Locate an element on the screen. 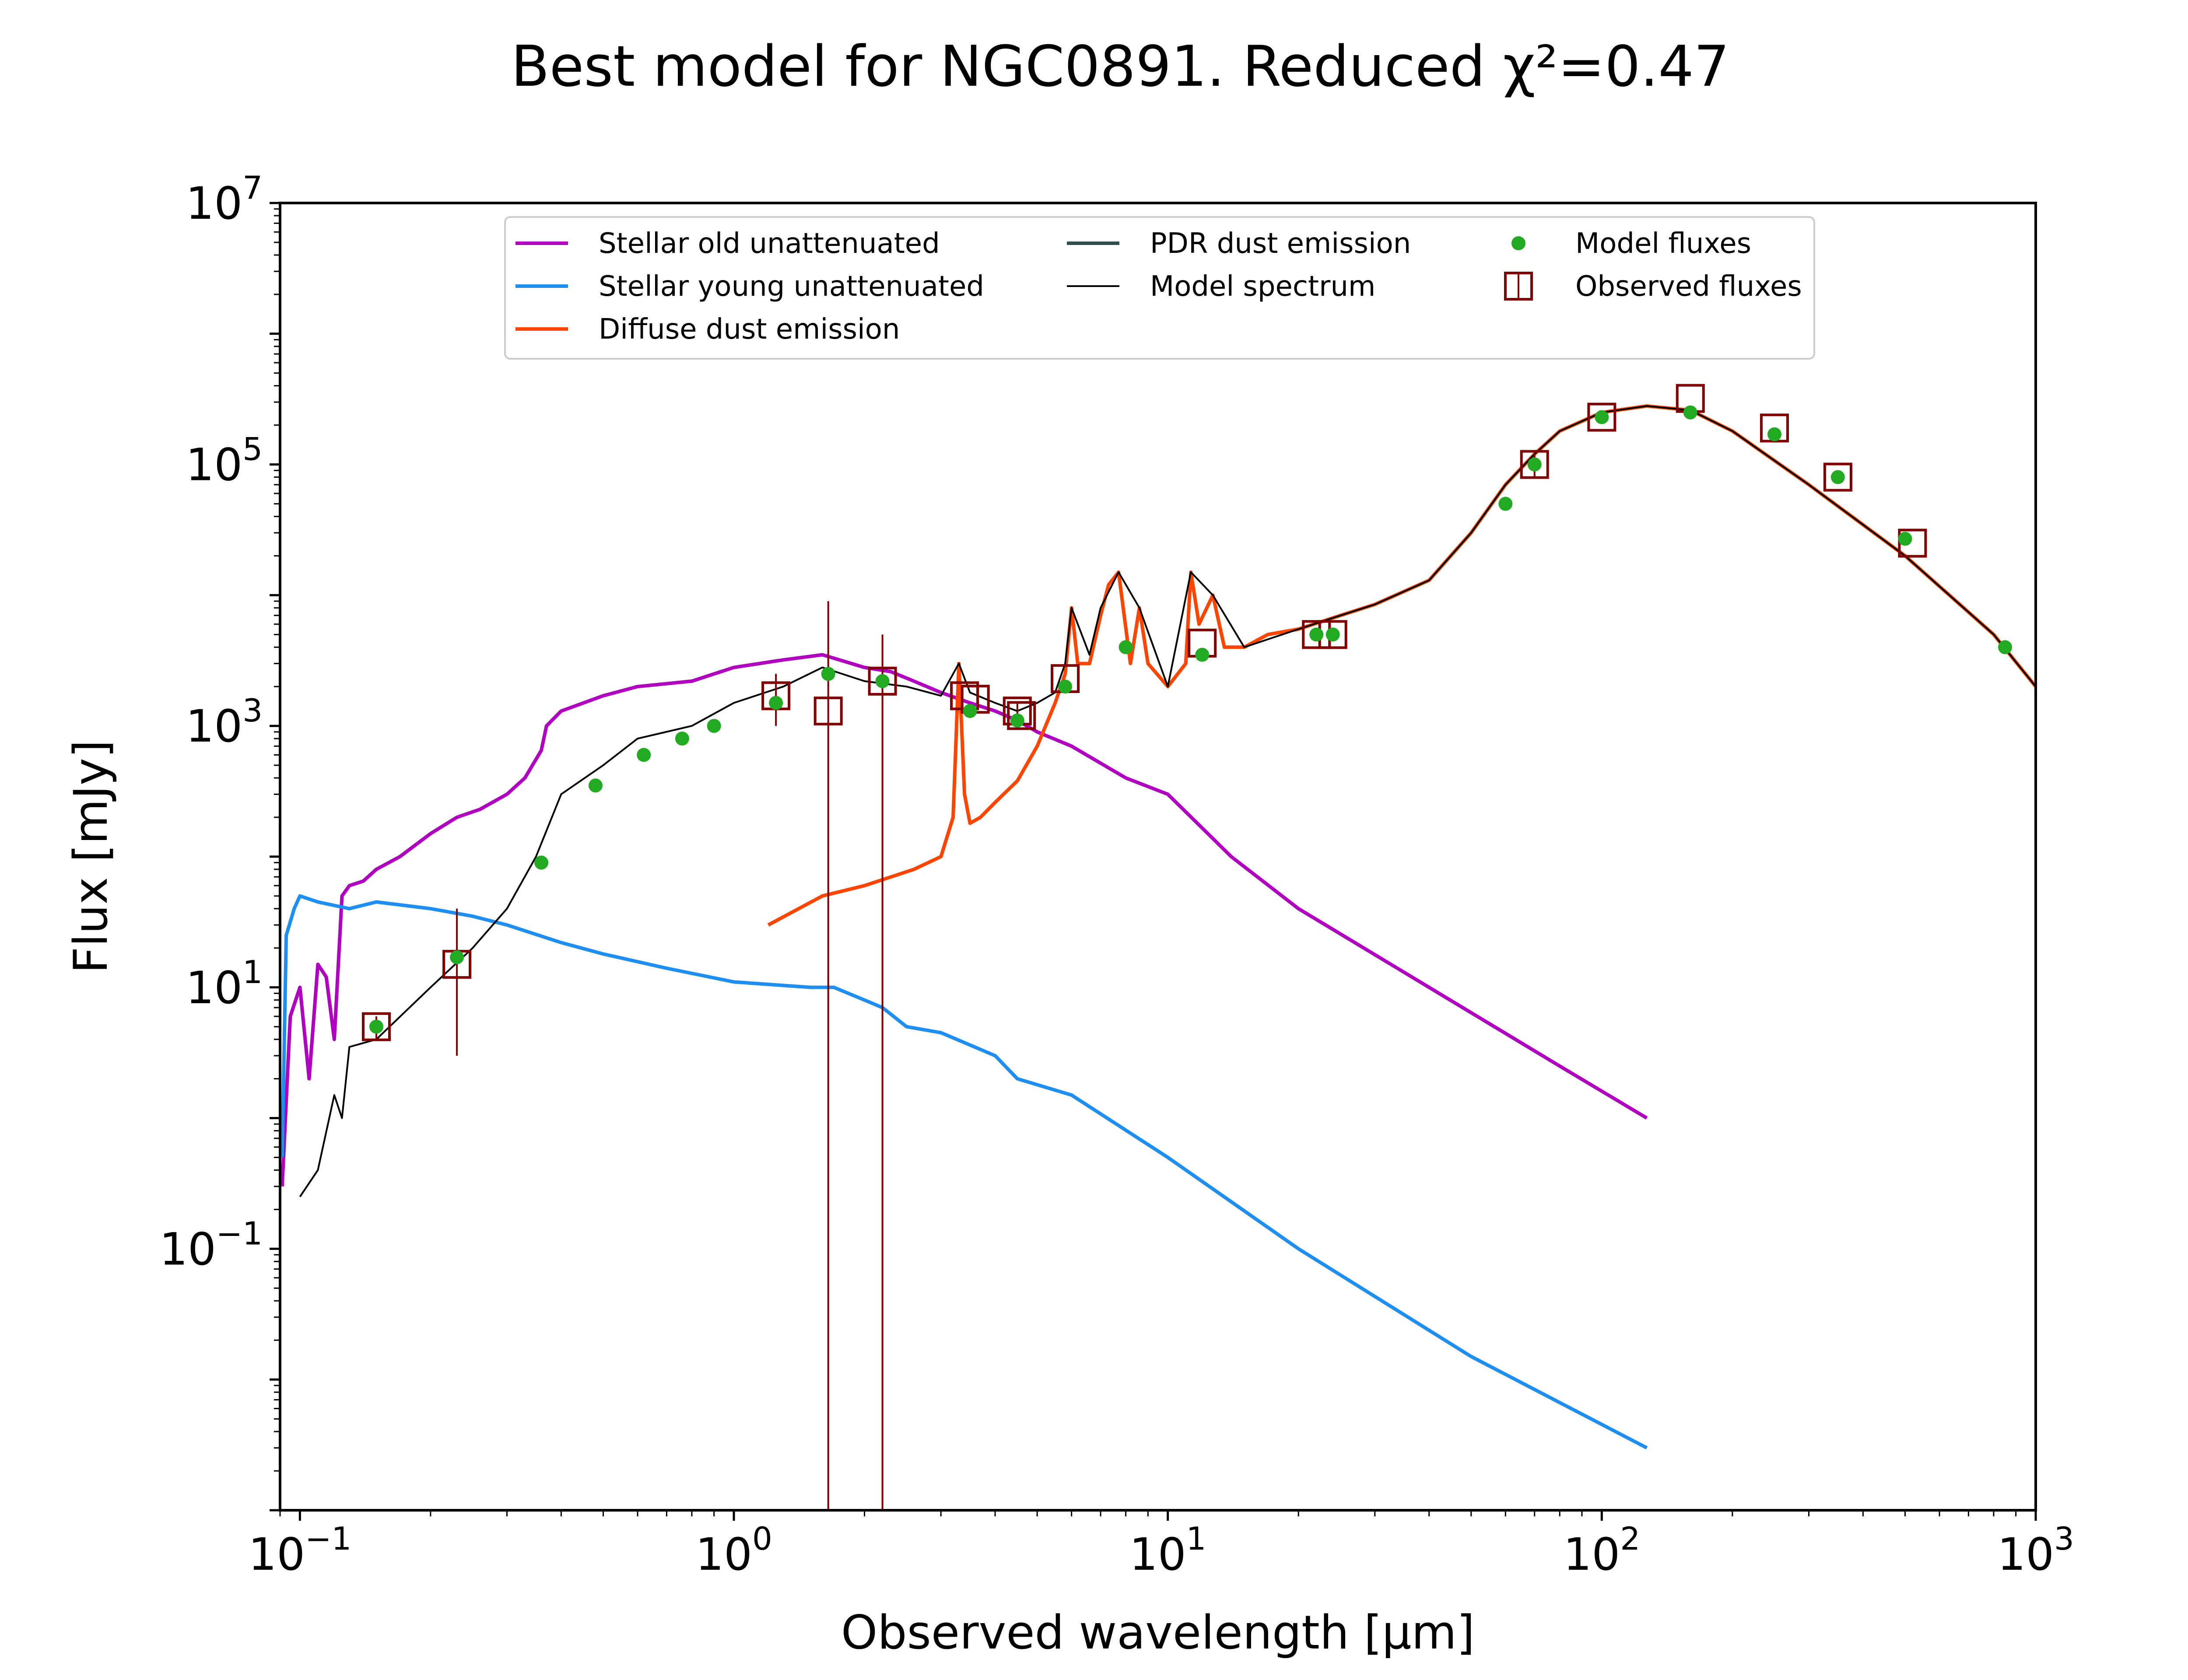  x-tick-label: 10⁰ is located at coordinates (733, 1550).